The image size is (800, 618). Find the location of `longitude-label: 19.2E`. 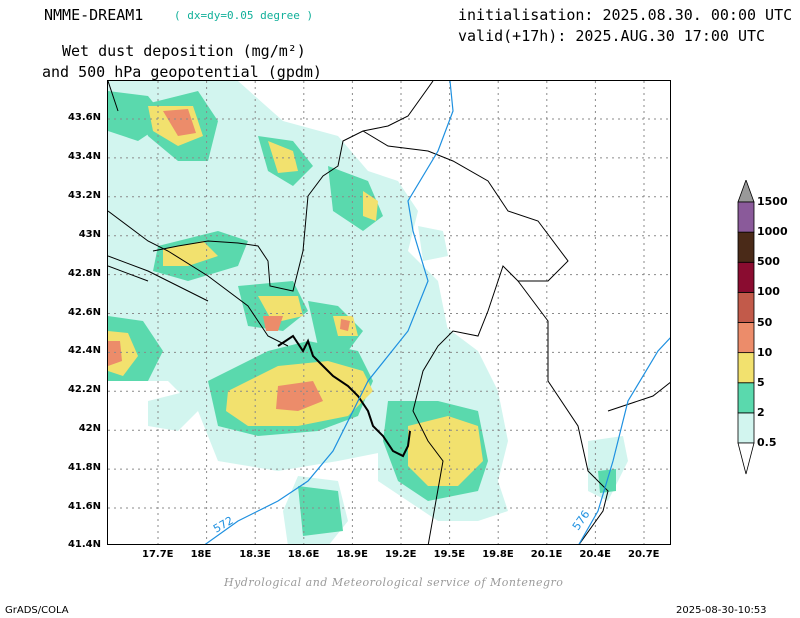

longitude-label: 19.2E is located at coordinates (401, 554).